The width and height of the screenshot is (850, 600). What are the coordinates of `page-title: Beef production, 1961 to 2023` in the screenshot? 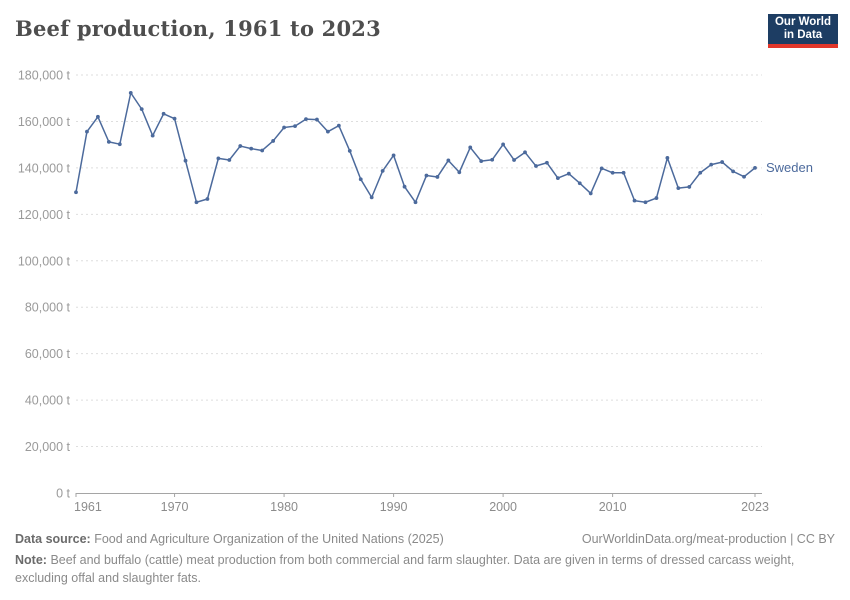 It's located at (198, 28).